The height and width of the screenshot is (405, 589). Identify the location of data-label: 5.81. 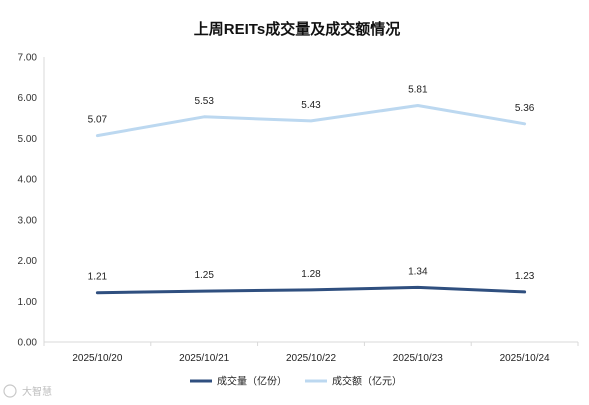
(418, 89).